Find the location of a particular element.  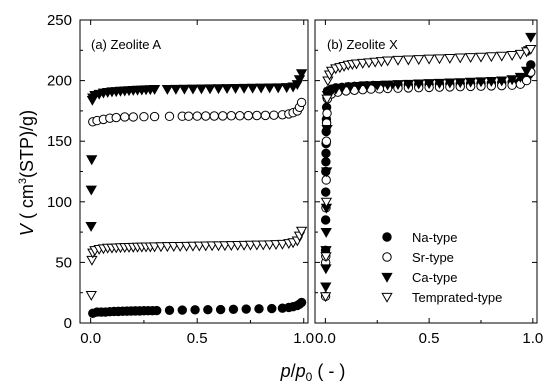

legend: Na-type Sr-type Ca-type Temprated-type is located at coordinates (441, 267).